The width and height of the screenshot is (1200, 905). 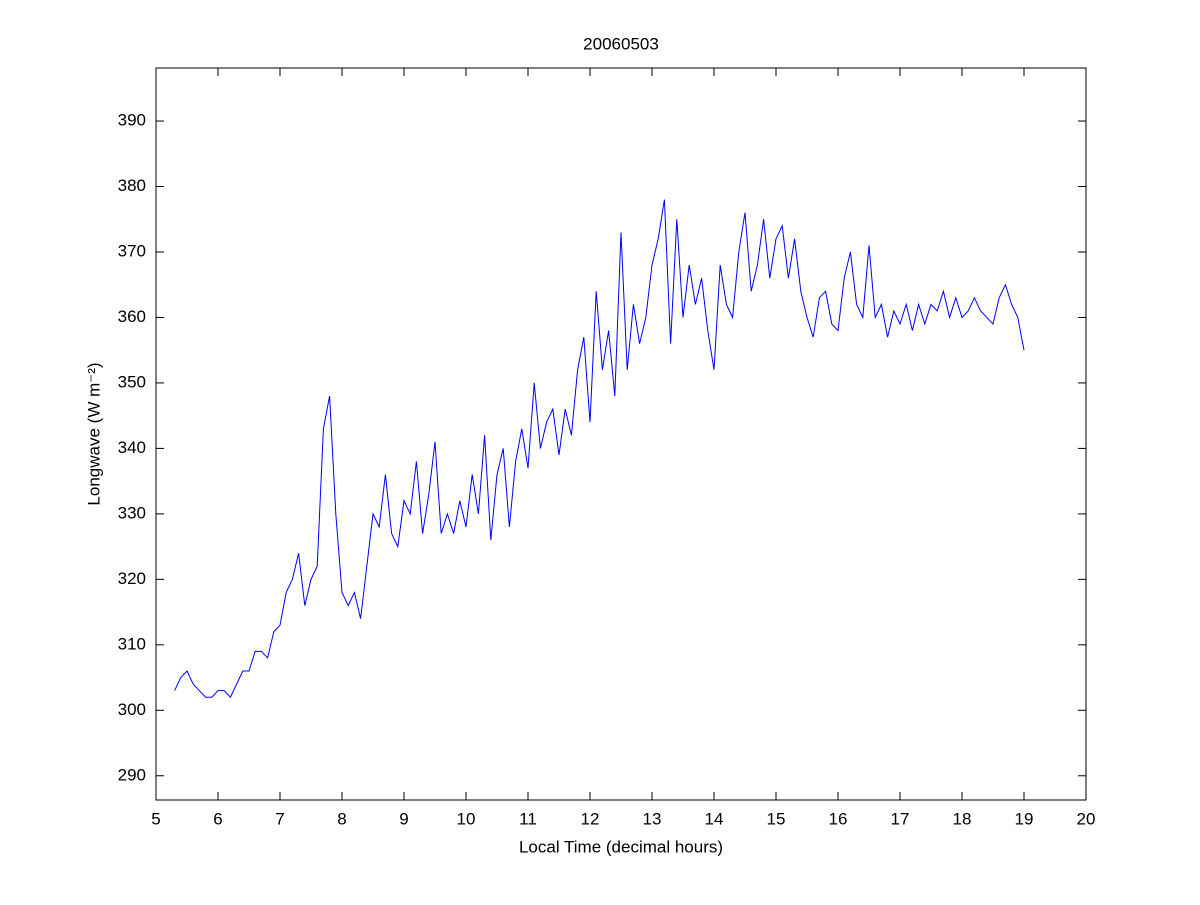 I want to click on x-tick-label: 17, so click(x=900, y=818).